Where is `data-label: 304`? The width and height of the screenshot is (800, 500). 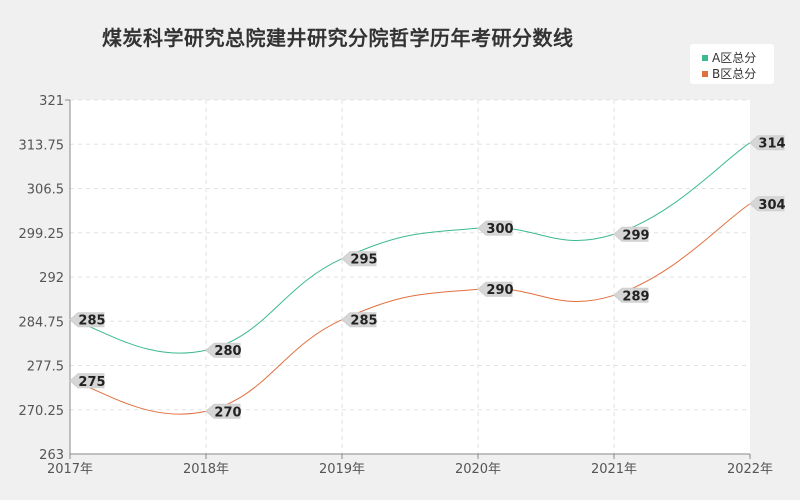 data-label: 304 is located at coordinates (771, 205).